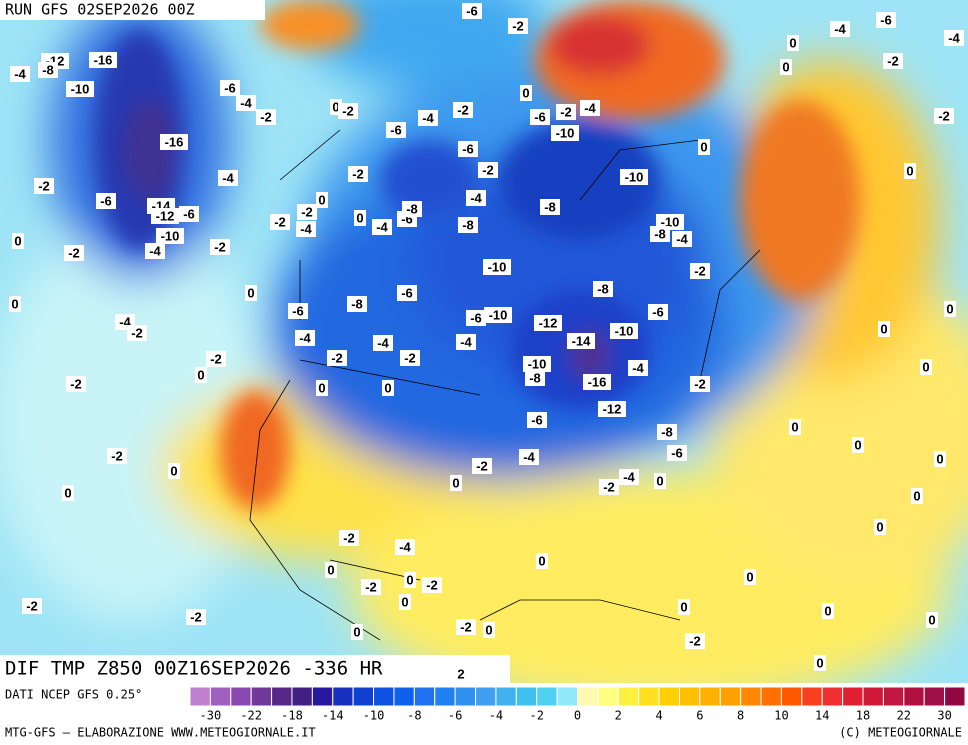 This screenshot has width=968, height=745. I want to click on colorbar-tick-label: -22, so click(251, 716).